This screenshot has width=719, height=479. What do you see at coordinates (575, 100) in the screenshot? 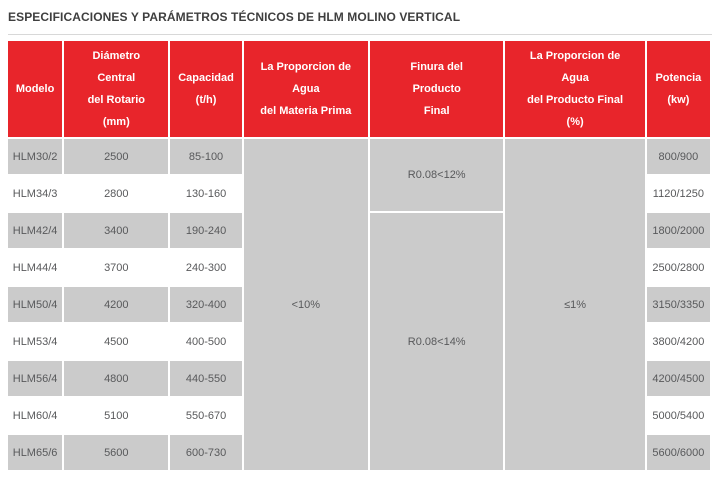
I see `header-line: del Producto Final` at bounding box center [575, 100].